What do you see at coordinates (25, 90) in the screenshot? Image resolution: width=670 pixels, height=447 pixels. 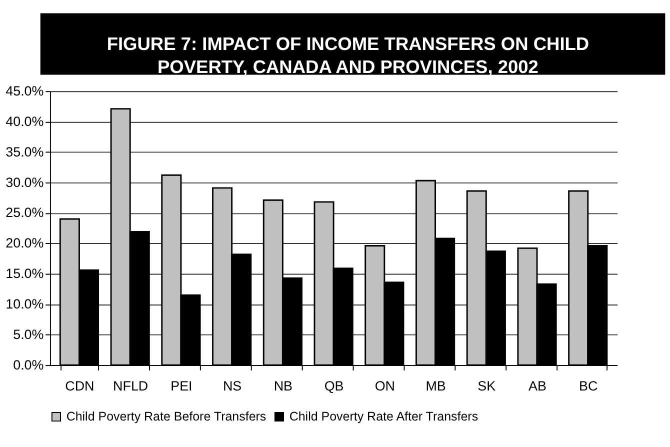 I see `y-tick-label: 45.0%` at bounding box center [25, 90].